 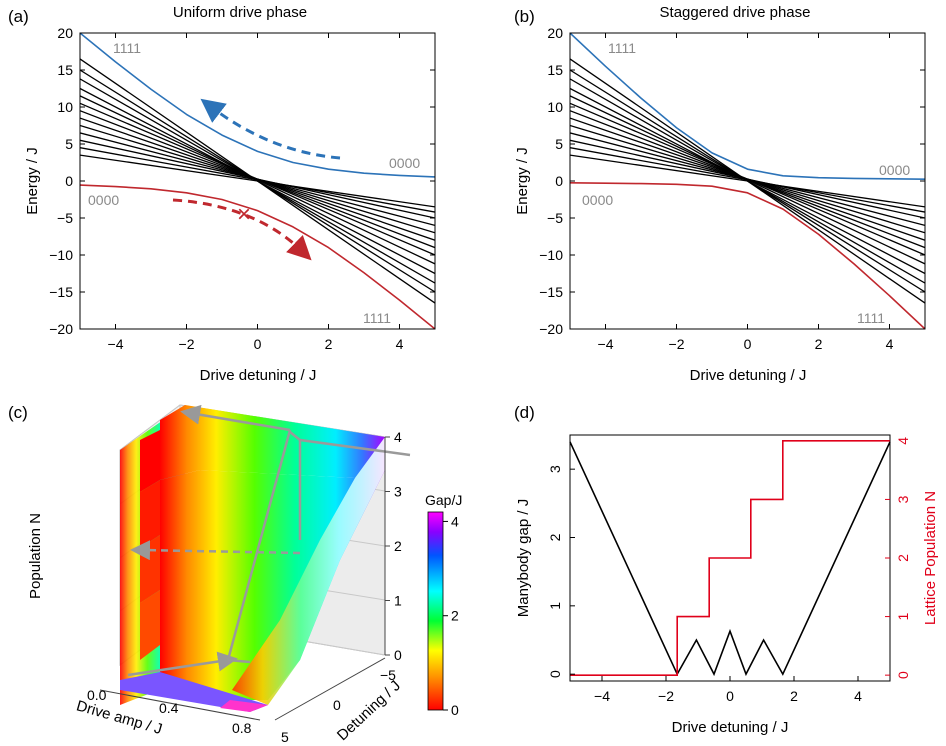 I want to click on y2-tick-label: 1, so click(x=903, y=616).